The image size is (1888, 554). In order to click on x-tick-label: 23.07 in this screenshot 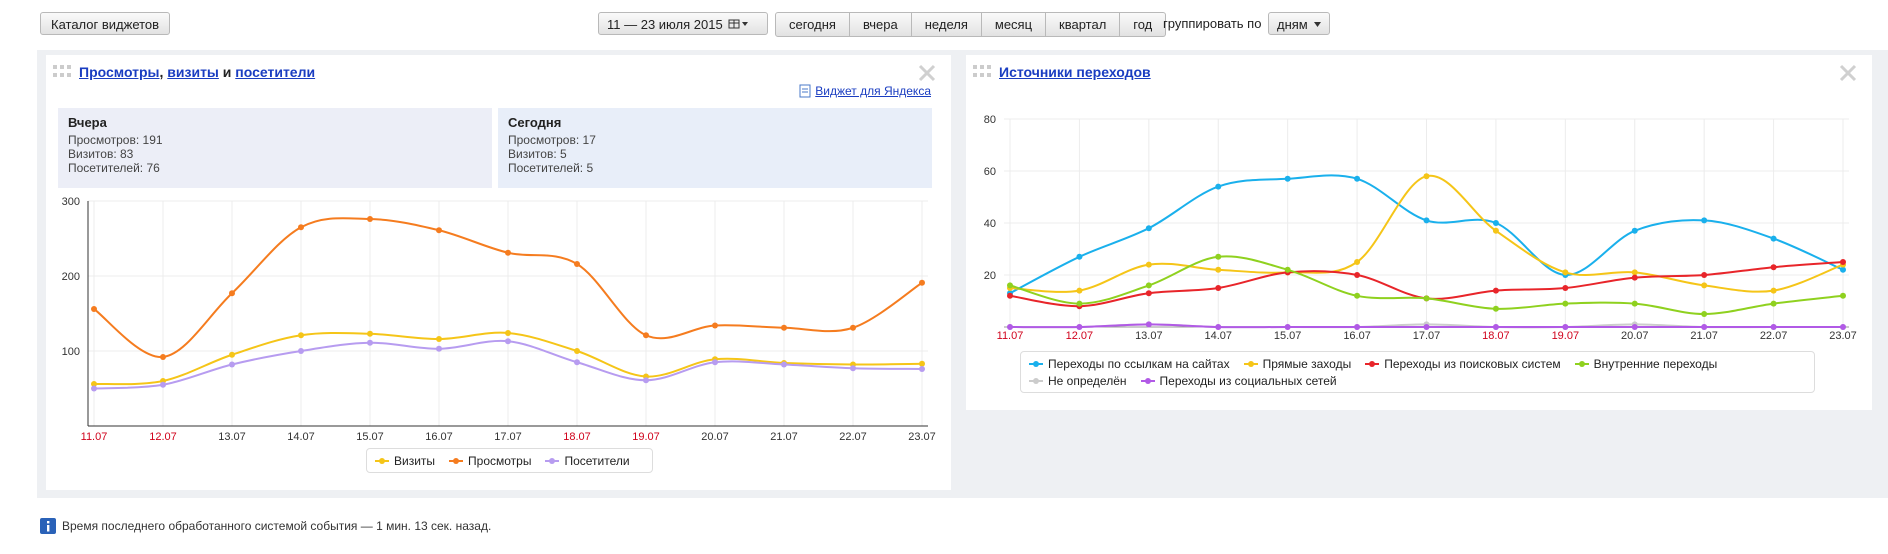, I will do `click(1843, 336)`.